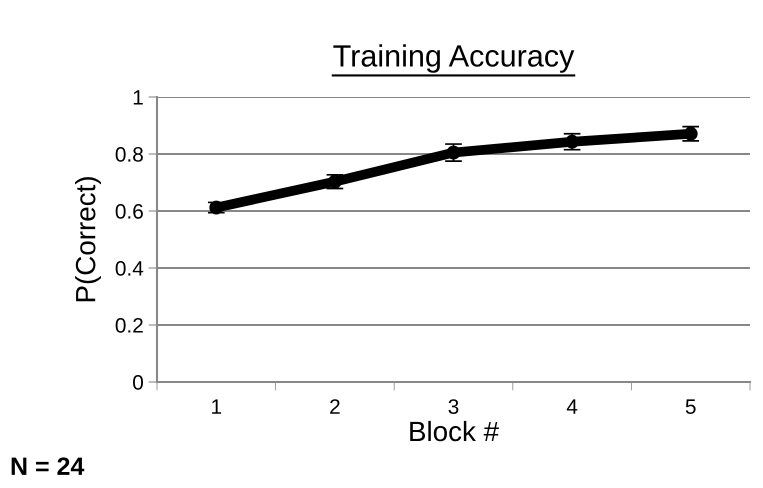 The image size is (763, 488). What do you see at coordinates (88, 239) in the screenshot?
I see `y-axis-title: P(Correct)` at bounding box center [88, 239].